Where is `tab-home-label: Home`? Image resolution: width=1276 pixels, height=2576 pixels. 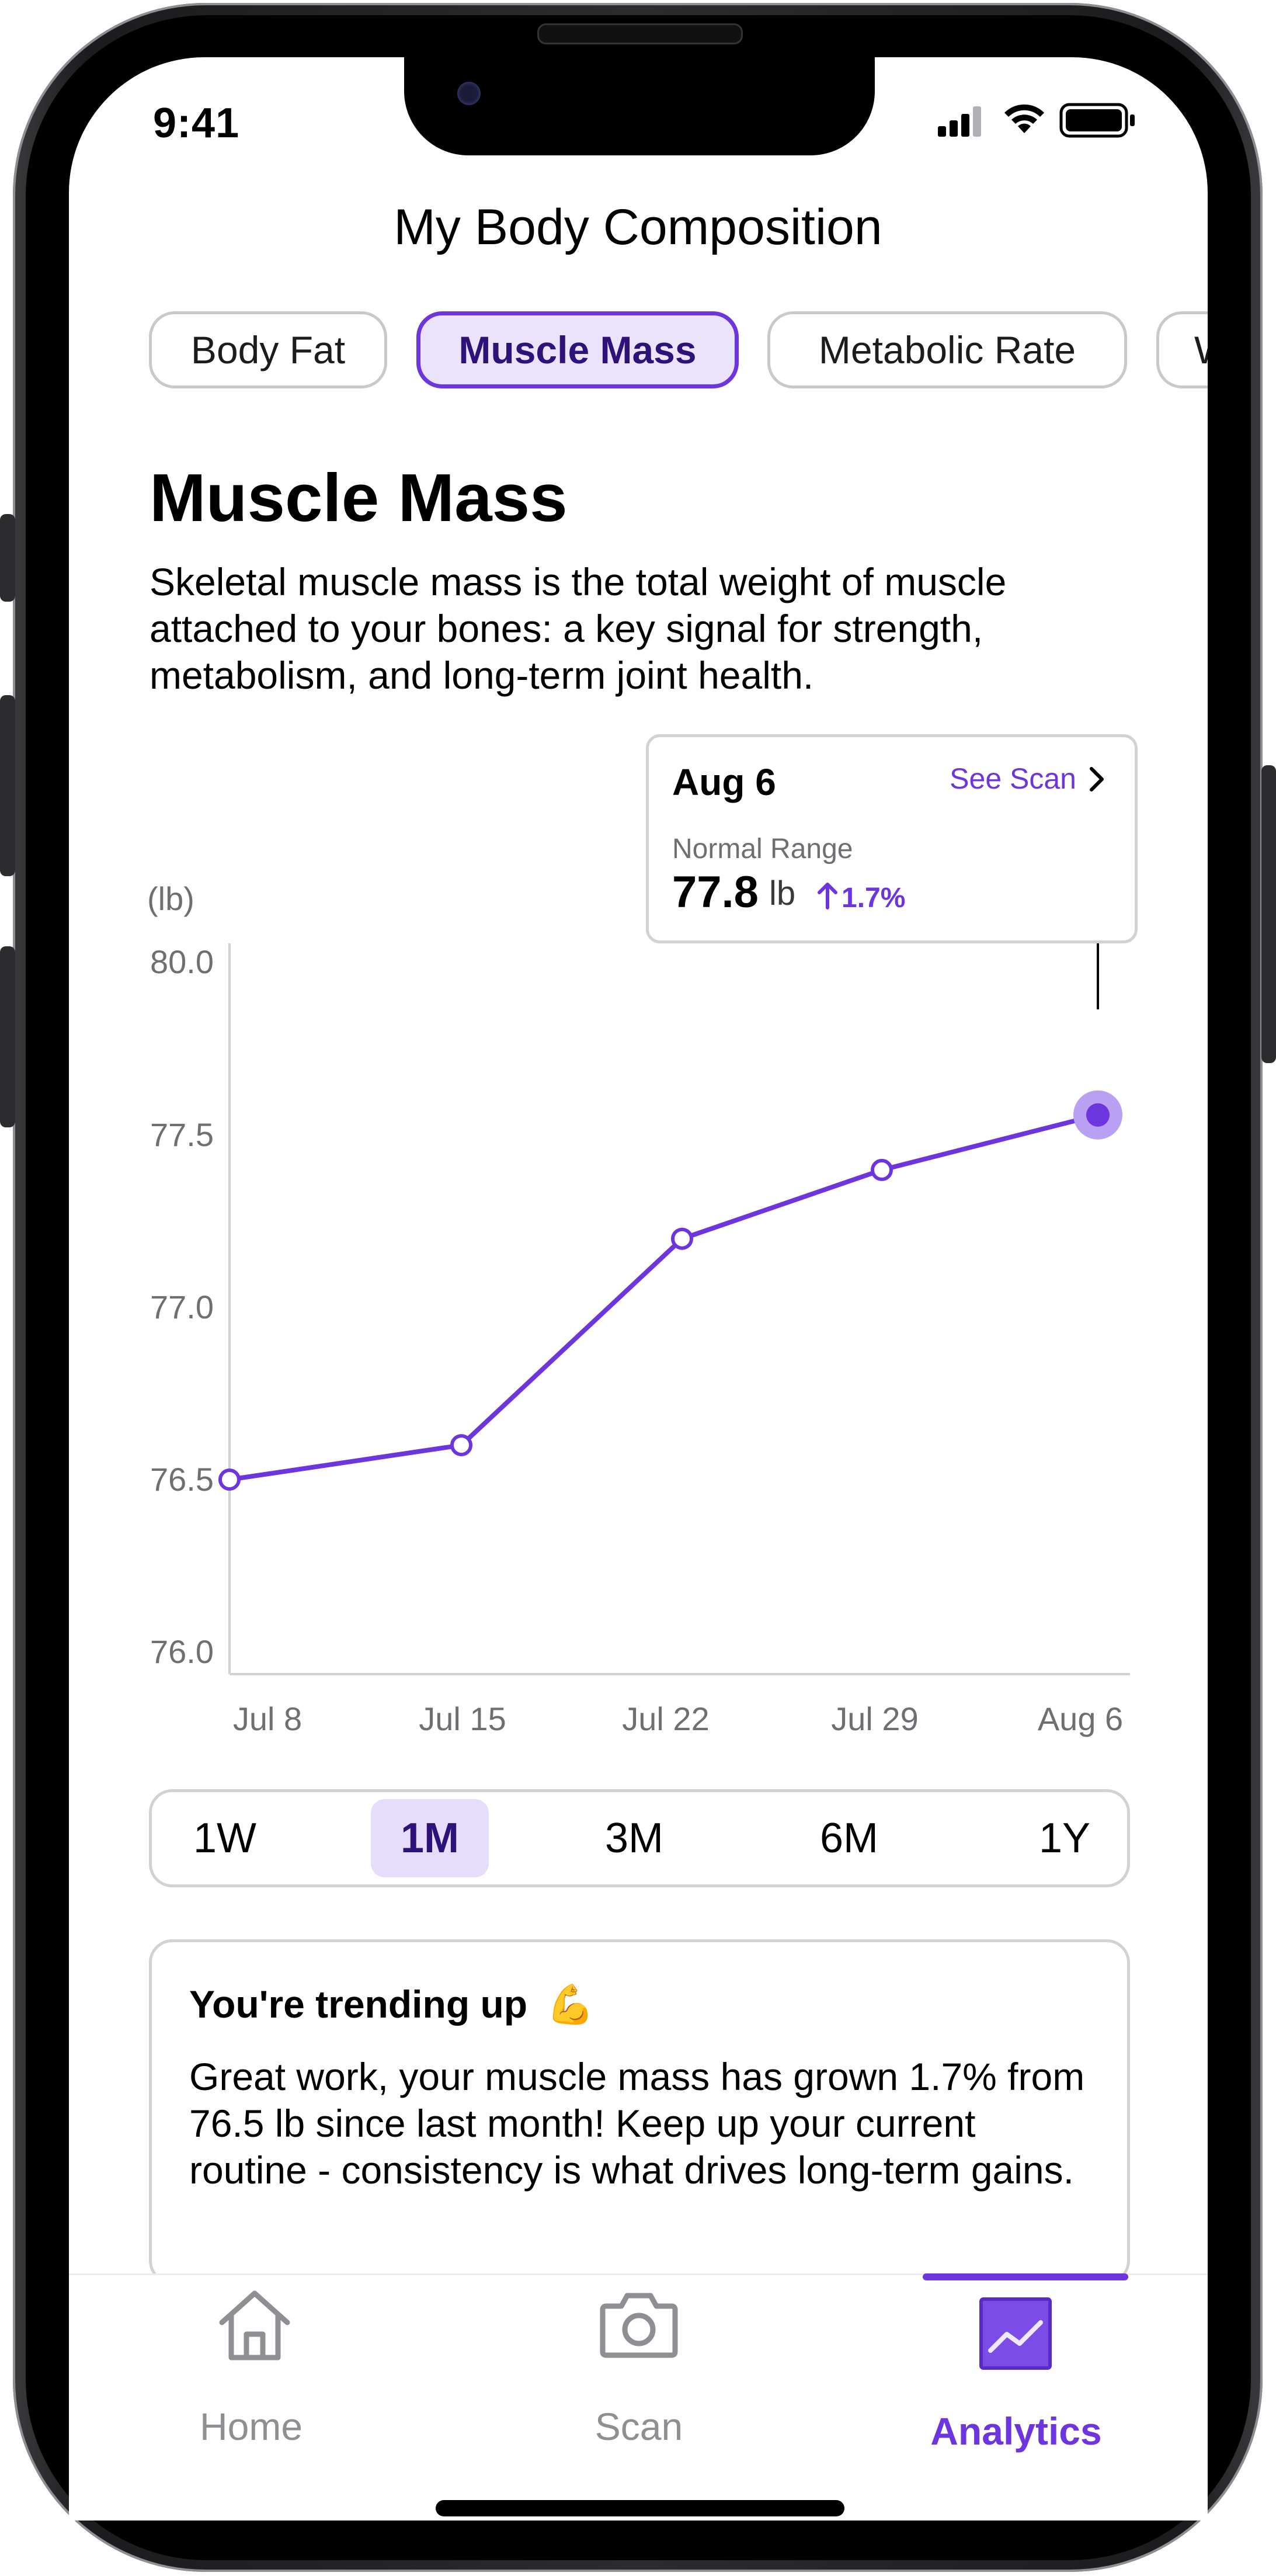 tab-home-label: Home is located at coordinates (251, 2426).